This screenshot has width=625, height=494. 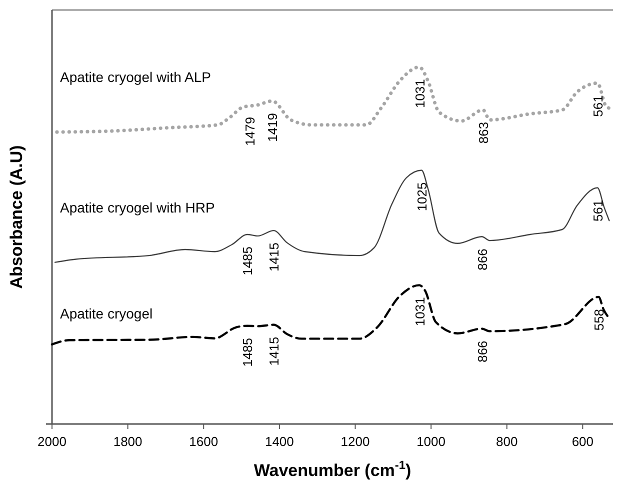 I want to click on annotation: 1025, so click(x=422, y=197).